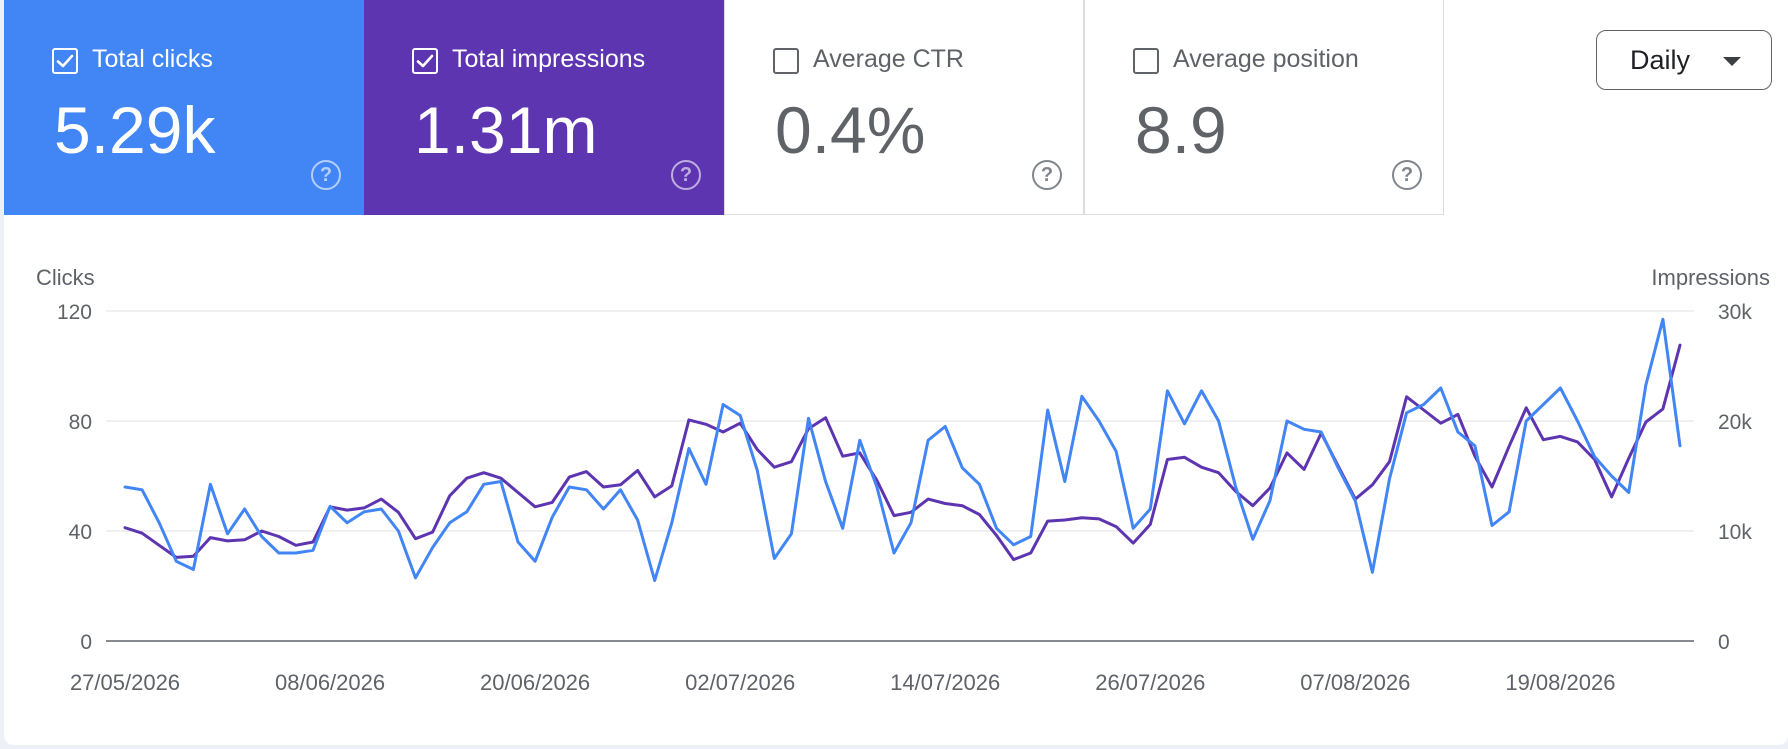 The width and height of the screenshot is (1788, 749). Describe the element at coordinates (80, 422) in the screenshot. I see `left-tick-label: 80` at that location.